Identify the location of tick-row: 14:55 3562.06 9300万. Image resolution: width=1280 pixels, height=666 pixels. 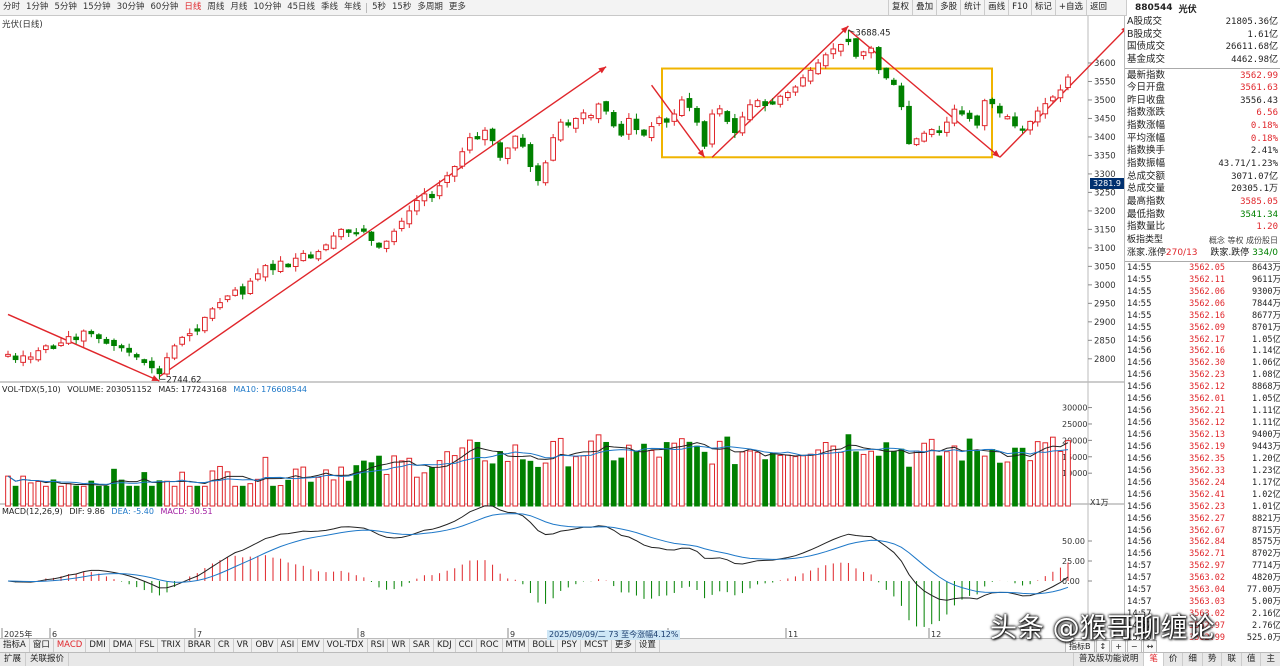
(1202, 293).